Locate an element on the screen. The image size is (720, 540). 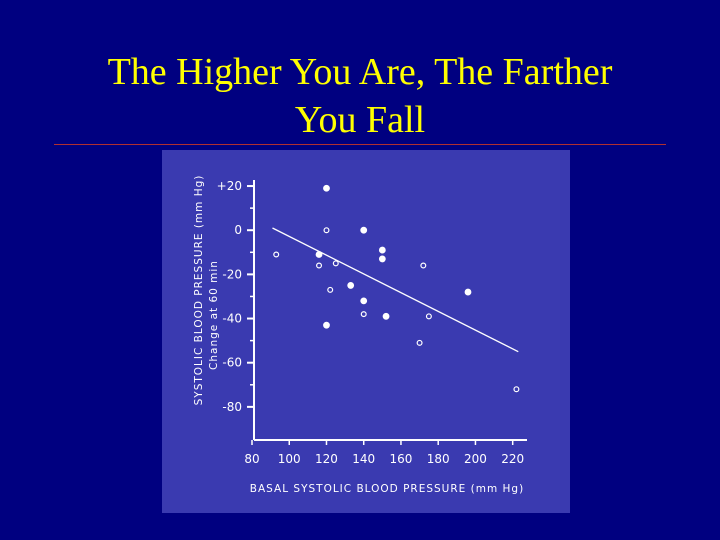
title-divider is located at coordinates (360, 144).